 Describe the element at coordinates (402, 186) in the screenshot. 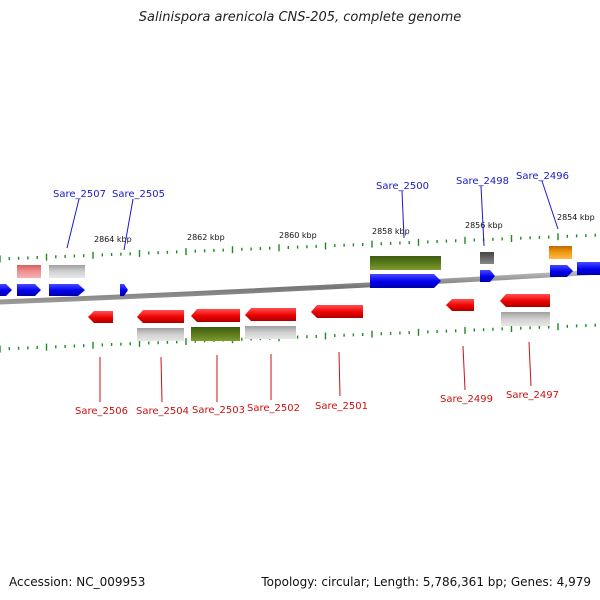

I see `gene-label-sare-2500: Sare_2500` at that location.